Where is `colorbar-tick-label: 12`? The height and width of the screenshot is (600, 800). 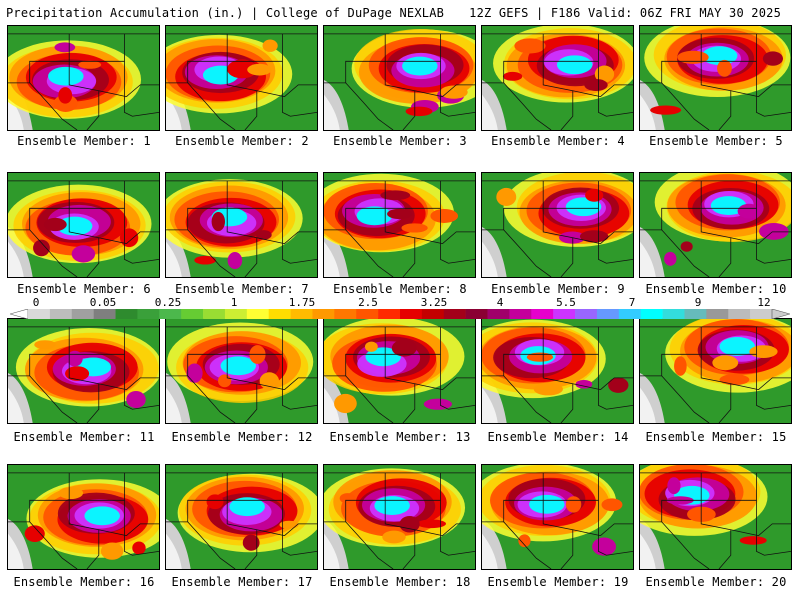
colorbar-tick-label: 12 is located at coordinates (764, 302).